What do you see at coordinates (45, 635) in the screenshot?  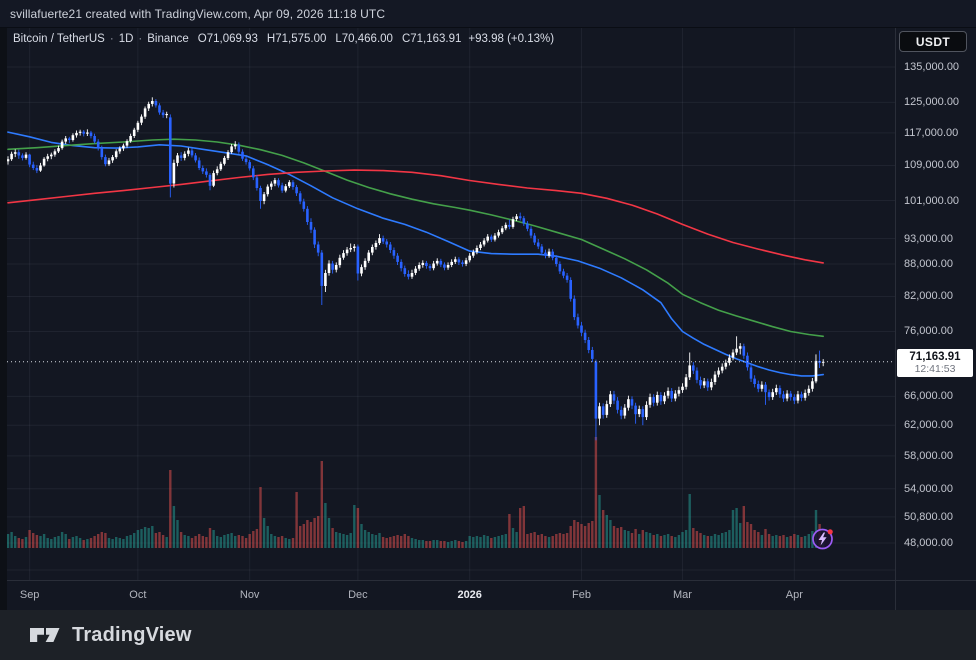 I see `tradingview-logo-mark` at bounding box center [45, 635].